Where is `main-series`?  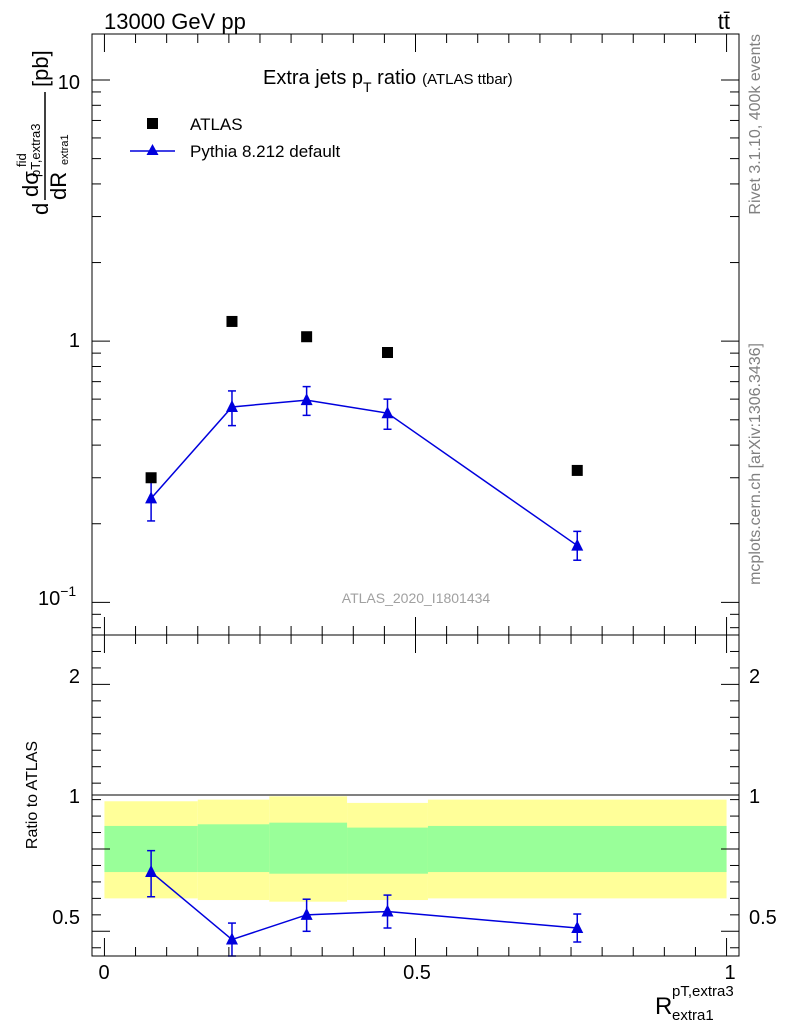 main-series is located at coordinates (364, 438).